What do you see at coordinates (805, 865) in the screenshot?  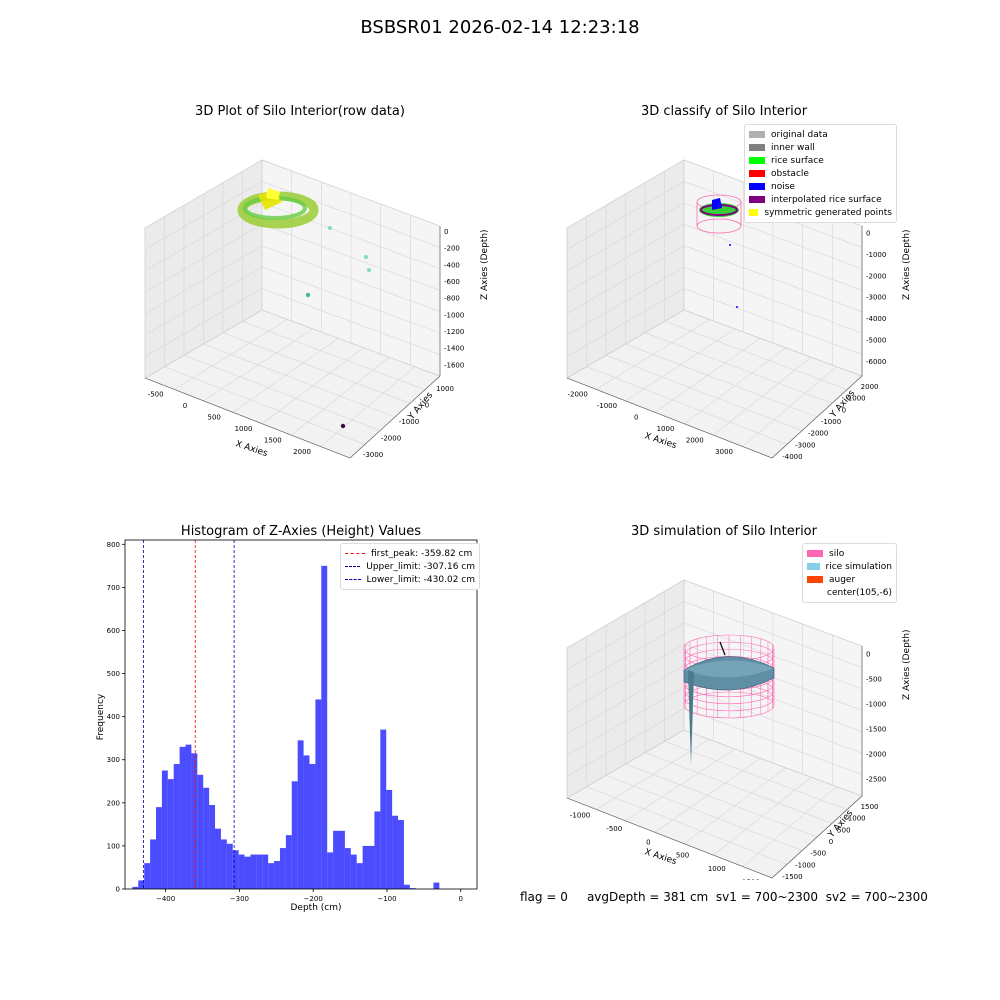 I see `simulation-y-tick-label: -1000` at bounding box center [805, 865].